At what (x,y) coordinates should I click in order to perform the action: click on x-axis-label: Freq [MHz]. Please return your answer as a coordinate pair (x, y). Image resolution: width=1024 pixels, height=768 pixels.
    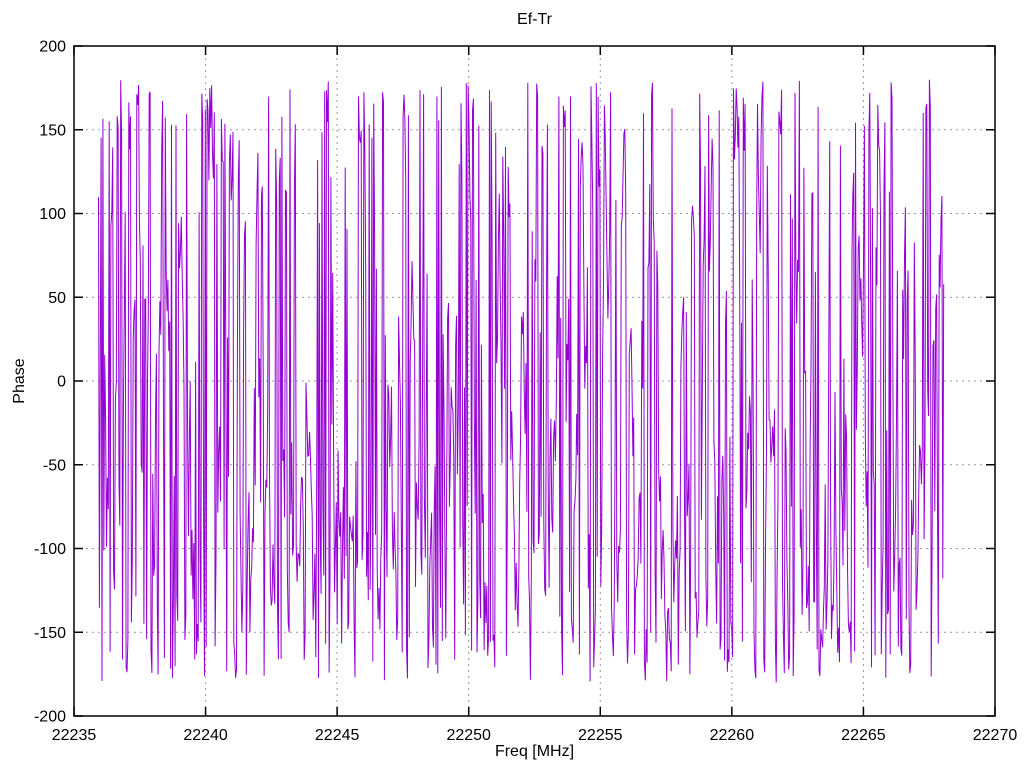
    Looking at the image, I should click on (534, 751).